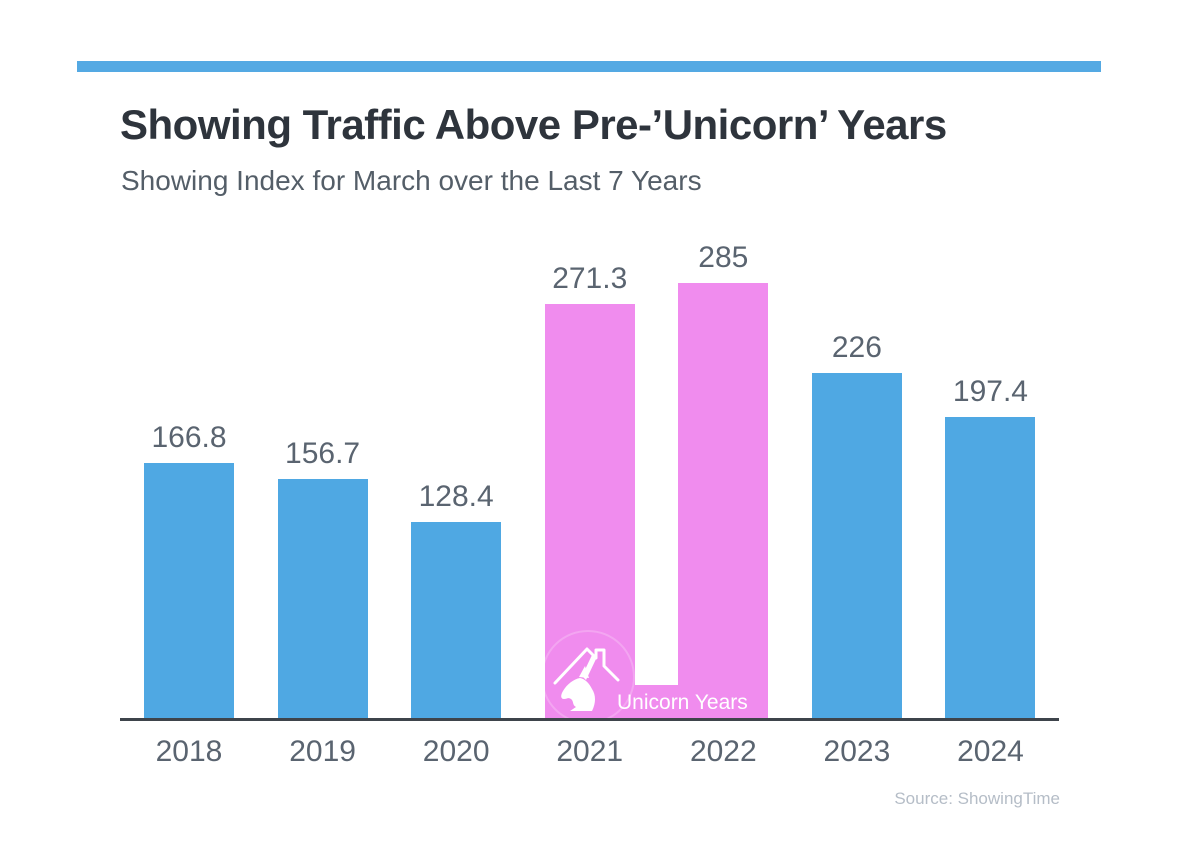  What do you see at coordinates (589, 719) in the screenshot?
I see `x-axis-line` at bounding box center [589, 719].